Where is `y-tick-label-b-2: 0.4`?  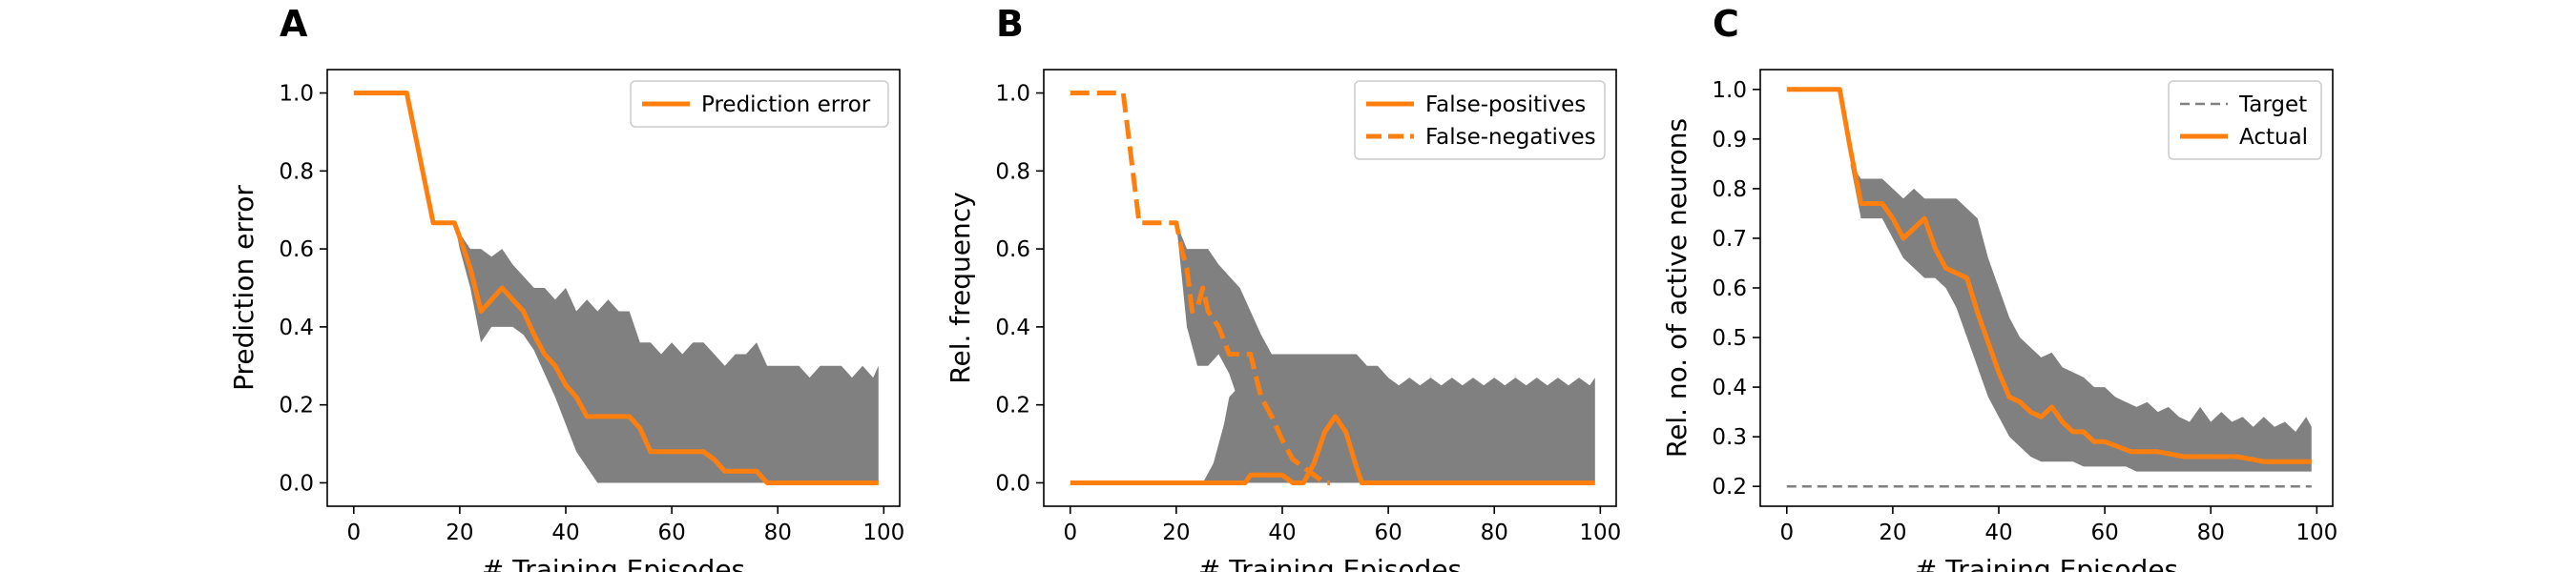 y-tick-label-b-2: 0.4 is located at coordinates (1012, 328).